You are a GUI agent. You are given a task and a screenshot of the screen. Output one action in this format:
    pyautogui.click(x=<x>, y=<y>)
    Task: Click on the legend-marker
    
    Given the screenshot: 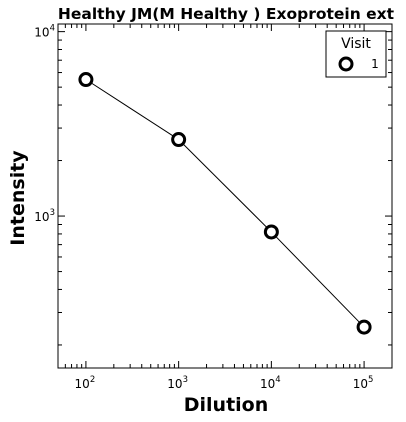 What is the action you would take?
    pyautogui.click(x=346, y=64)
    